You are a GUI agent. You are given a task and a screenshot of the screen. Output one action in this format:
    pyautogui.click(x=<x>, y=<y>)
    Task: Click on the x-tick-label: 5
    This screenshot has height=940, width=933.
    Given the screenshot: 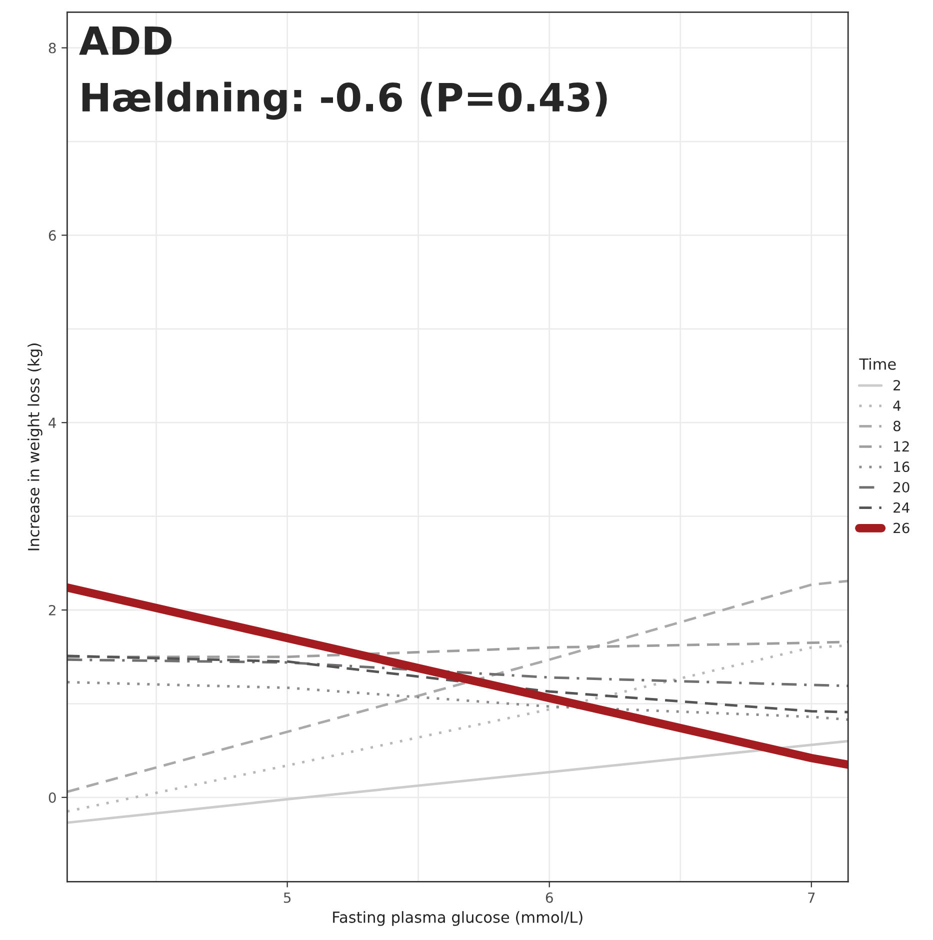 What is the action you would take?
    pyautogui.click(x=287, y=897)
    